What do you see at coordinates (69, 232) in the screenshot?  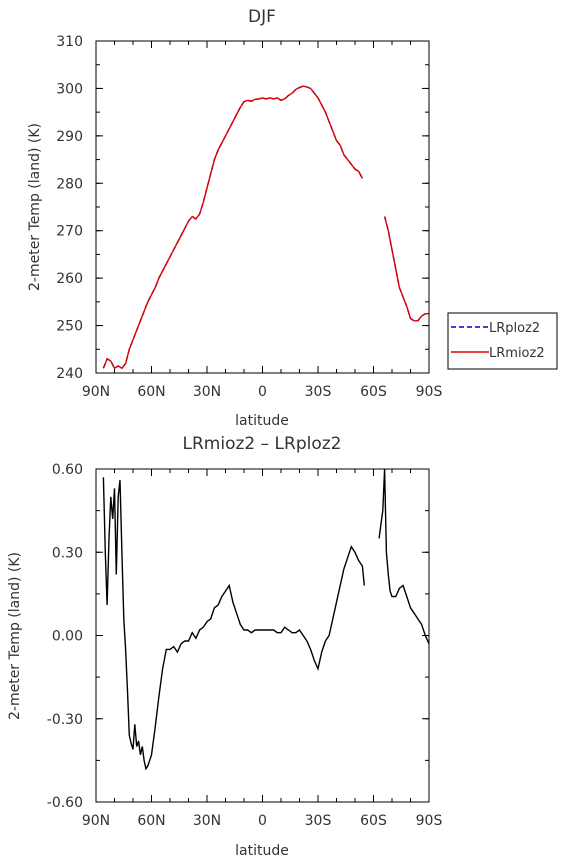 I see `top-y-tick-label: 270` at bounding box center [69, 232].